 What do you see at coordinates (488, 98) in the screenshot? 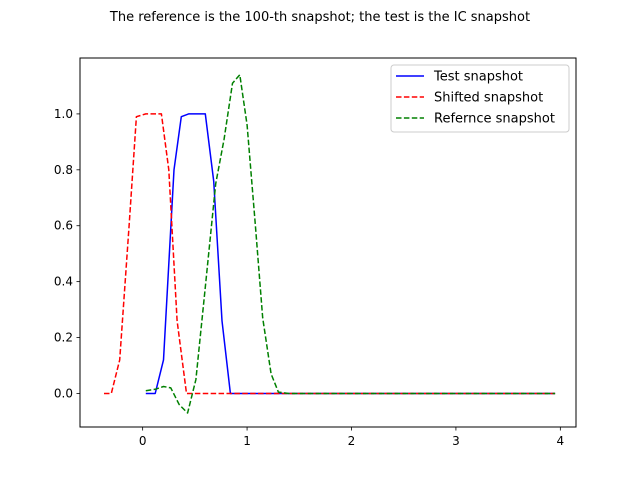
I see `legend-label-shifted: Shifted snapshot` at bounding box center [488, 98].